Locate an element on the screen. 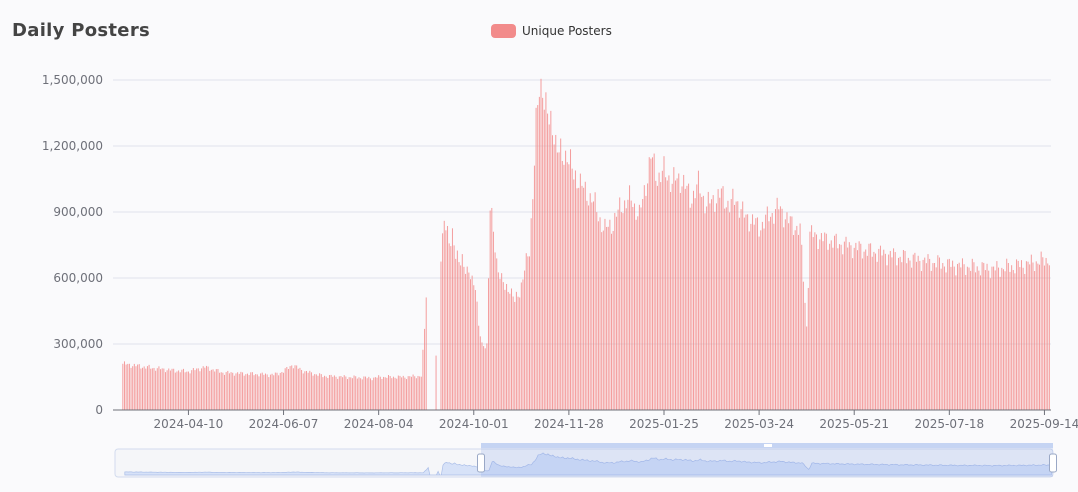 The width and height of the screenshot is (1078, 492). x-tick-label: 2024-06-07 is located at coordinates (284, 424).